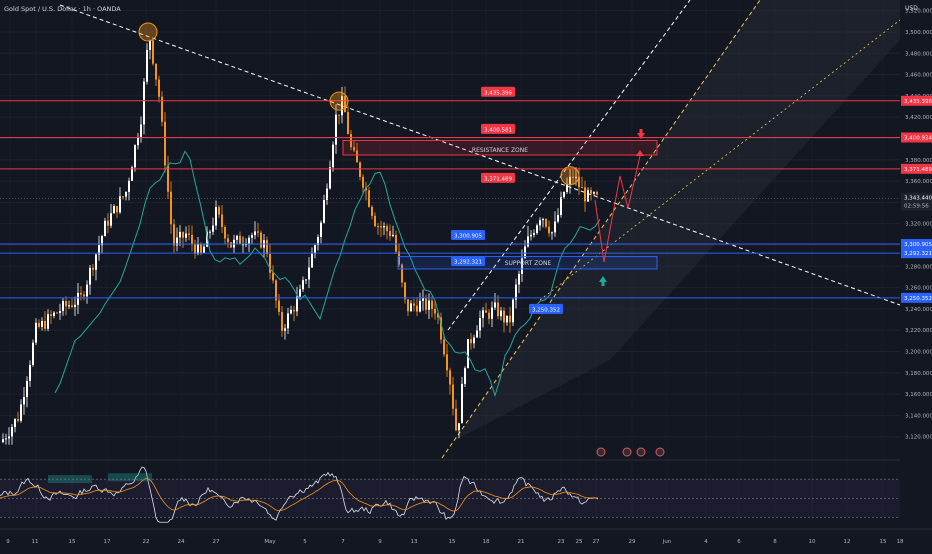 Image resolution: width=932 pixels, height=554 pixels. I want to click on currency-label: USD, so click(911, 8).